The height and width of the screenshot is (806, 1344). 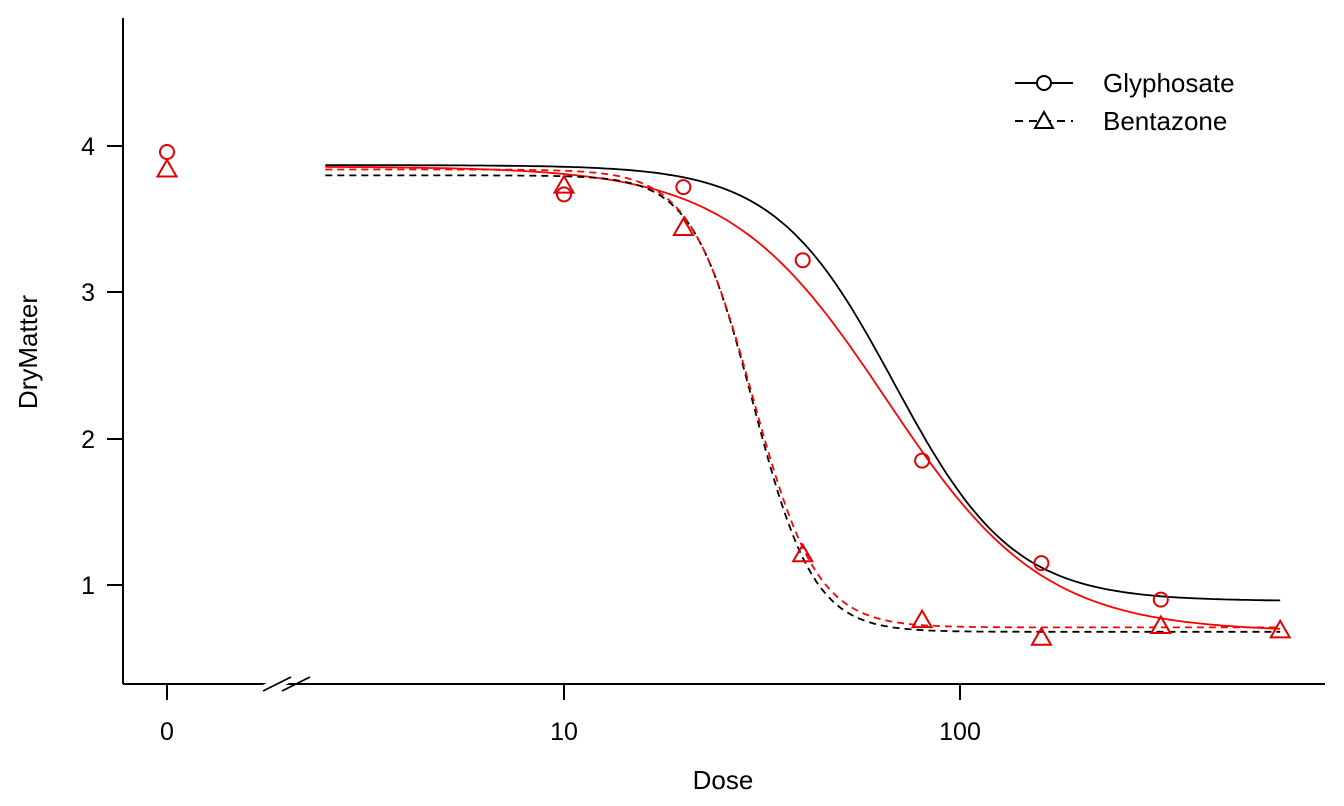 I want to click on y-tick-label: 2, so click(x=88, y=440).